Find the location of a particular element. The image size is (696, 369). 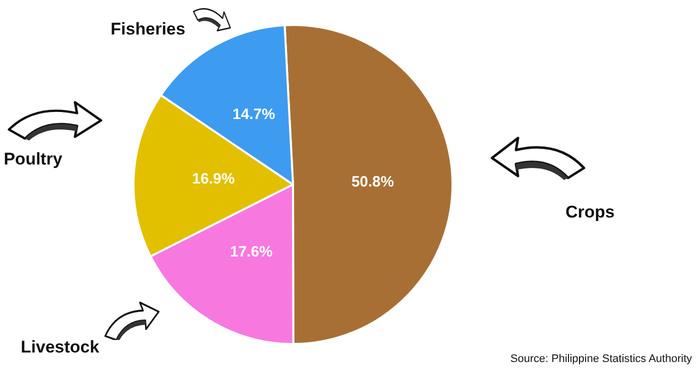

data-label: 50.8% is located at coordinates (372, 181).